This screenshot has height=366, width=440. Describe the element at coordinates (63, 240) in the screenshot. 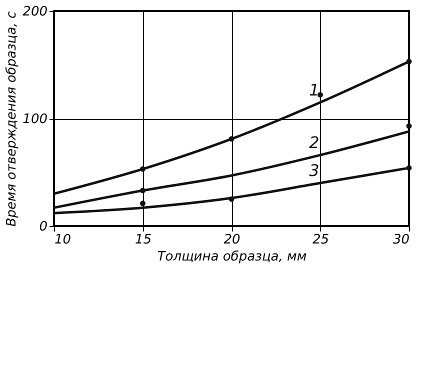

I see `x-tick-label: 10` at that location.